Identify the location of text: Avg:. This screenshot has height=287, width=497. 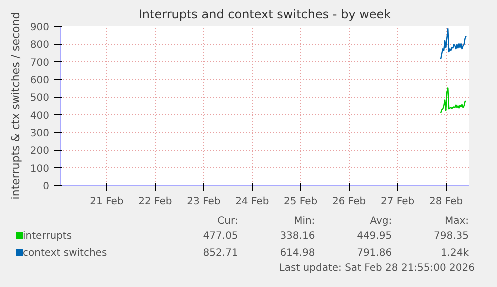
(381, 222).